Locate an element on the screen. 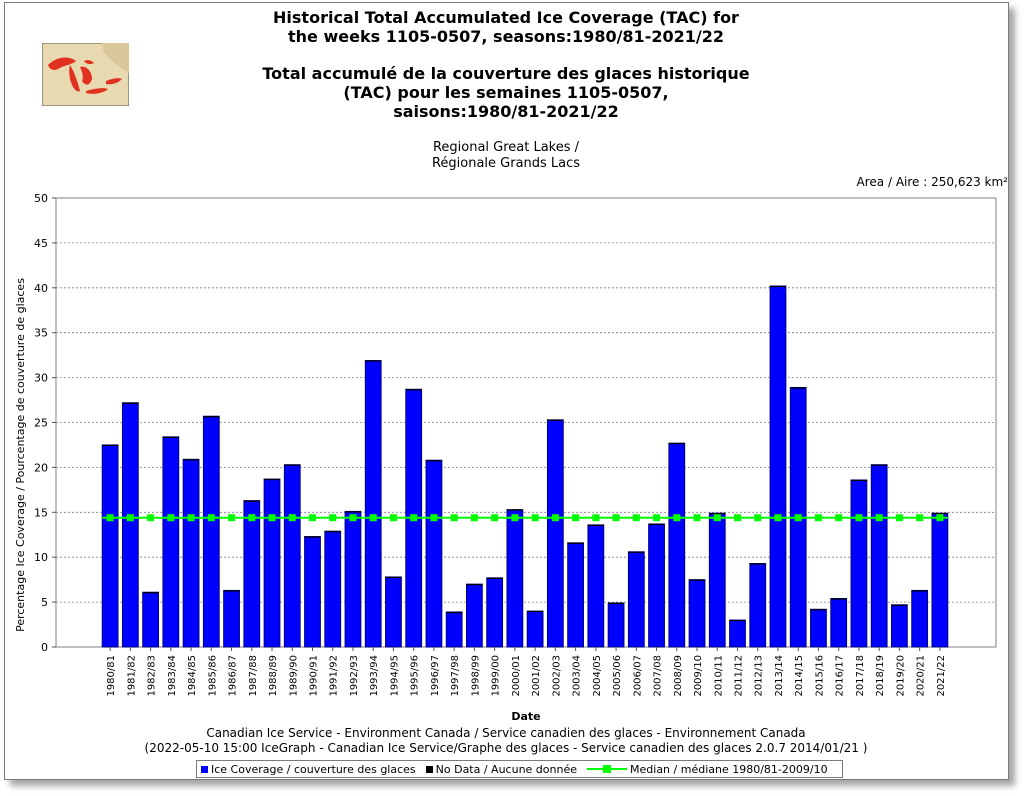  x-tick-label: 2002/03 is located at coordinates (556, 676).